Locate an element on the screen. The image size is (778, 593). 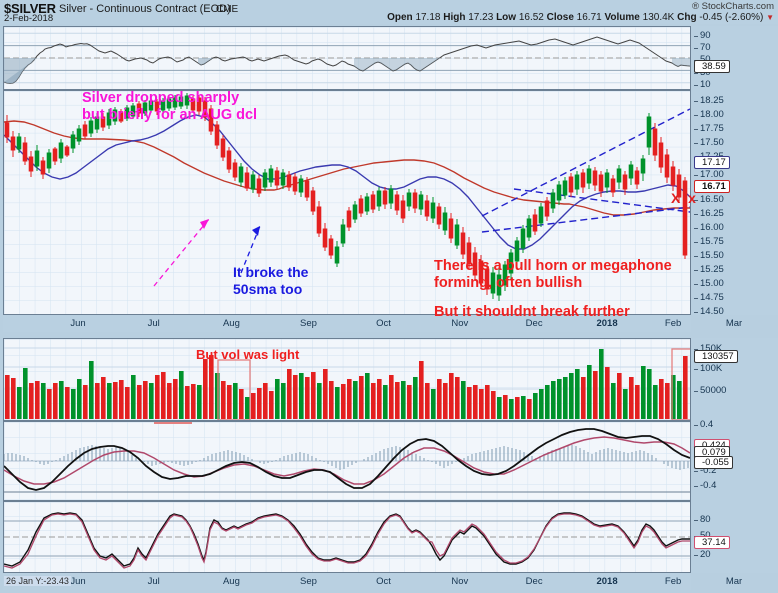
yaxis-volume: 150K 100K 50000 130357 is located at coordinates (734, 379).